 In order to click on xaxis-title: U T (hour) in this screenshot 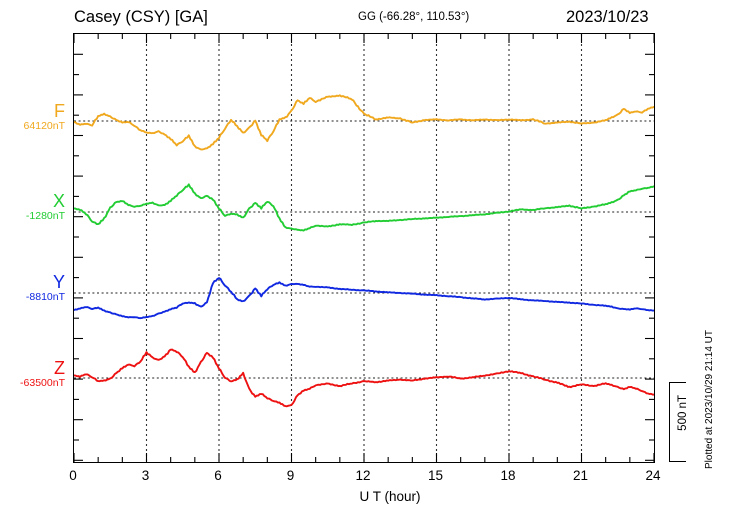, I will do `click(365, 496)`.